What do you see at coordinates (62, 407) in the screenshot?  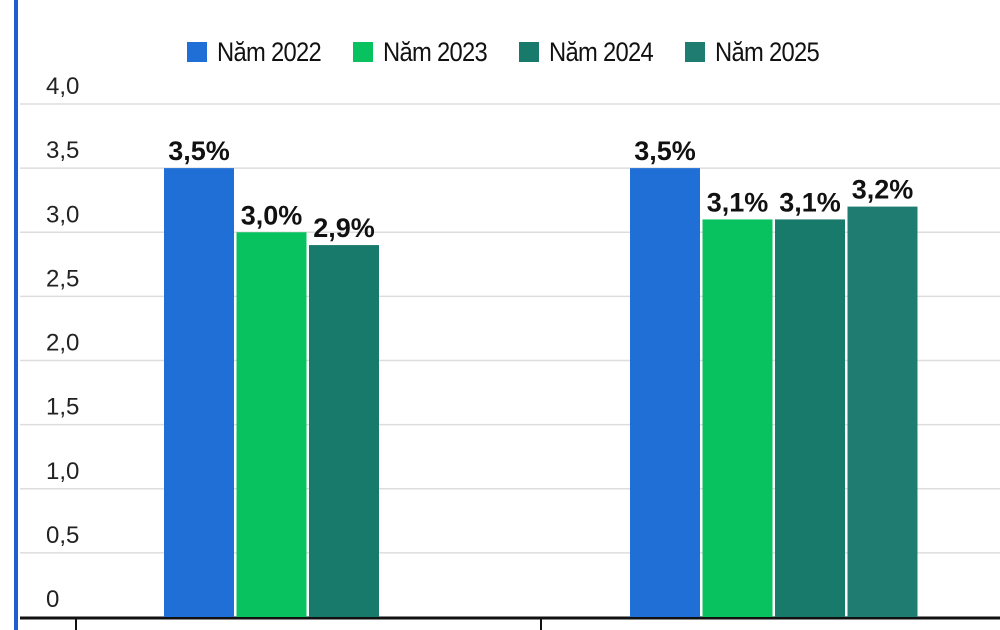 I see `y-tick-label: 1,5` at bounding box center [62, 407].